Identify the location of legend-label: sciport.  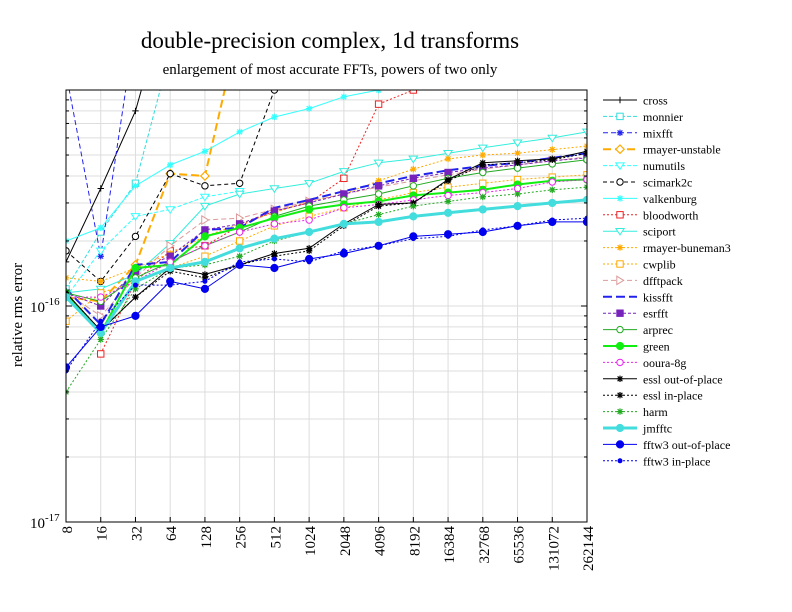
(659, 232).